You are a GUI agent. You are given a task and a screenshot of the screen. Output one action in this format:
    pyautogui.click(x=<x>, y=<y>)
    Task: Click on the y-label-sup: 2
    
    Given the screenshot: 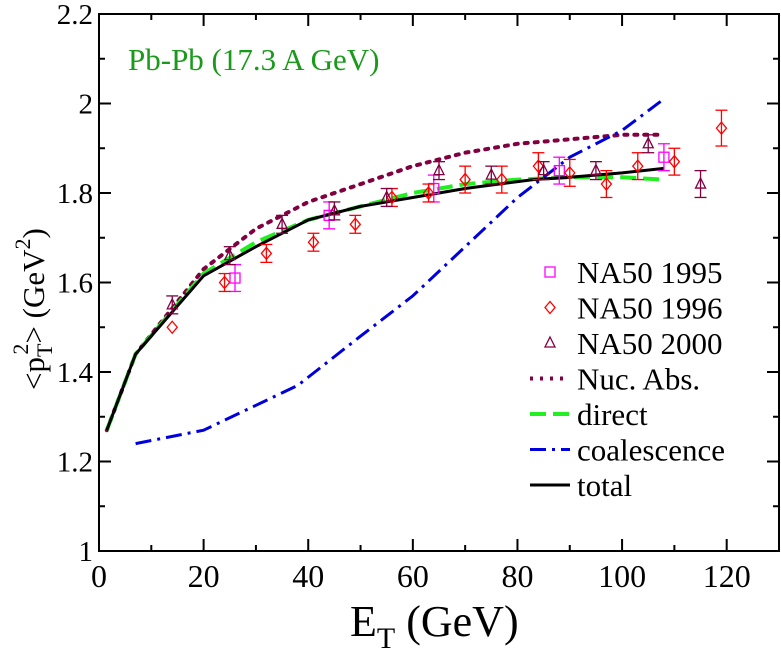 What is the action you would take?
    pyautogui.click(x=20, y=349)
    